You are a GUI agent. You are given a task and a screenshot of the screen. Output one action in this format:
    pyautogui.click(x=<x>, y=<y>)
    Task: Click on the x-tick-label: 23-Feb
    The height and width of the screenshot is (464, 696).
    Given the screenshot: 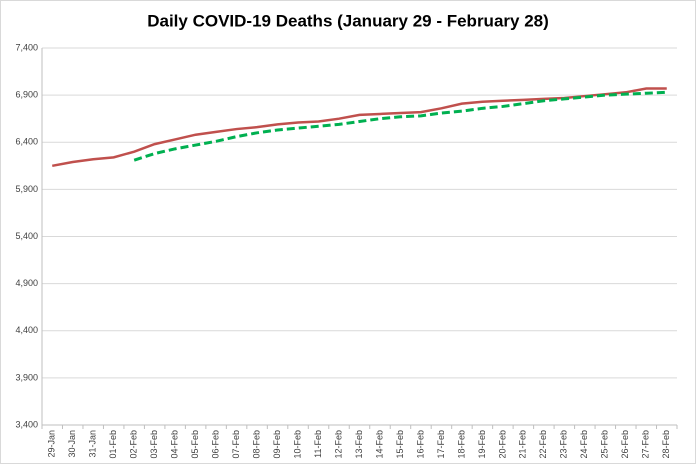 What is the action you would take?
    pyautogui.click(x=564, y=444)
    